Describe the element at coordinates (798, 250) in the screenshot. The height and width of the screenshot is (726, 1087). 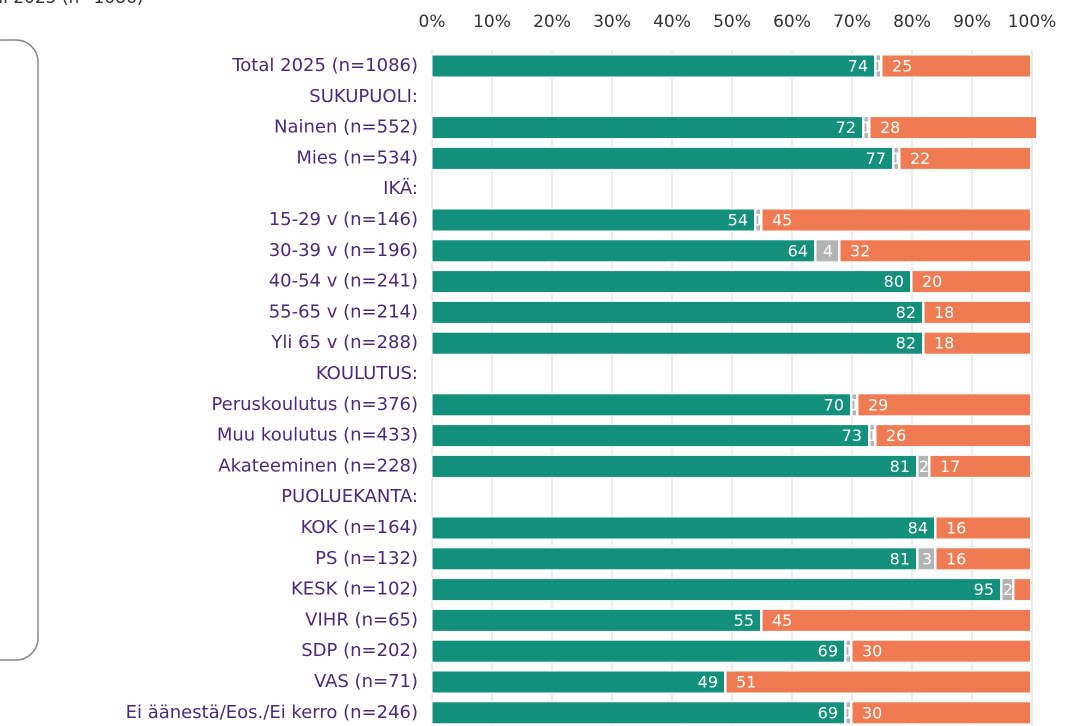
I see `value-label: 64` at that location.